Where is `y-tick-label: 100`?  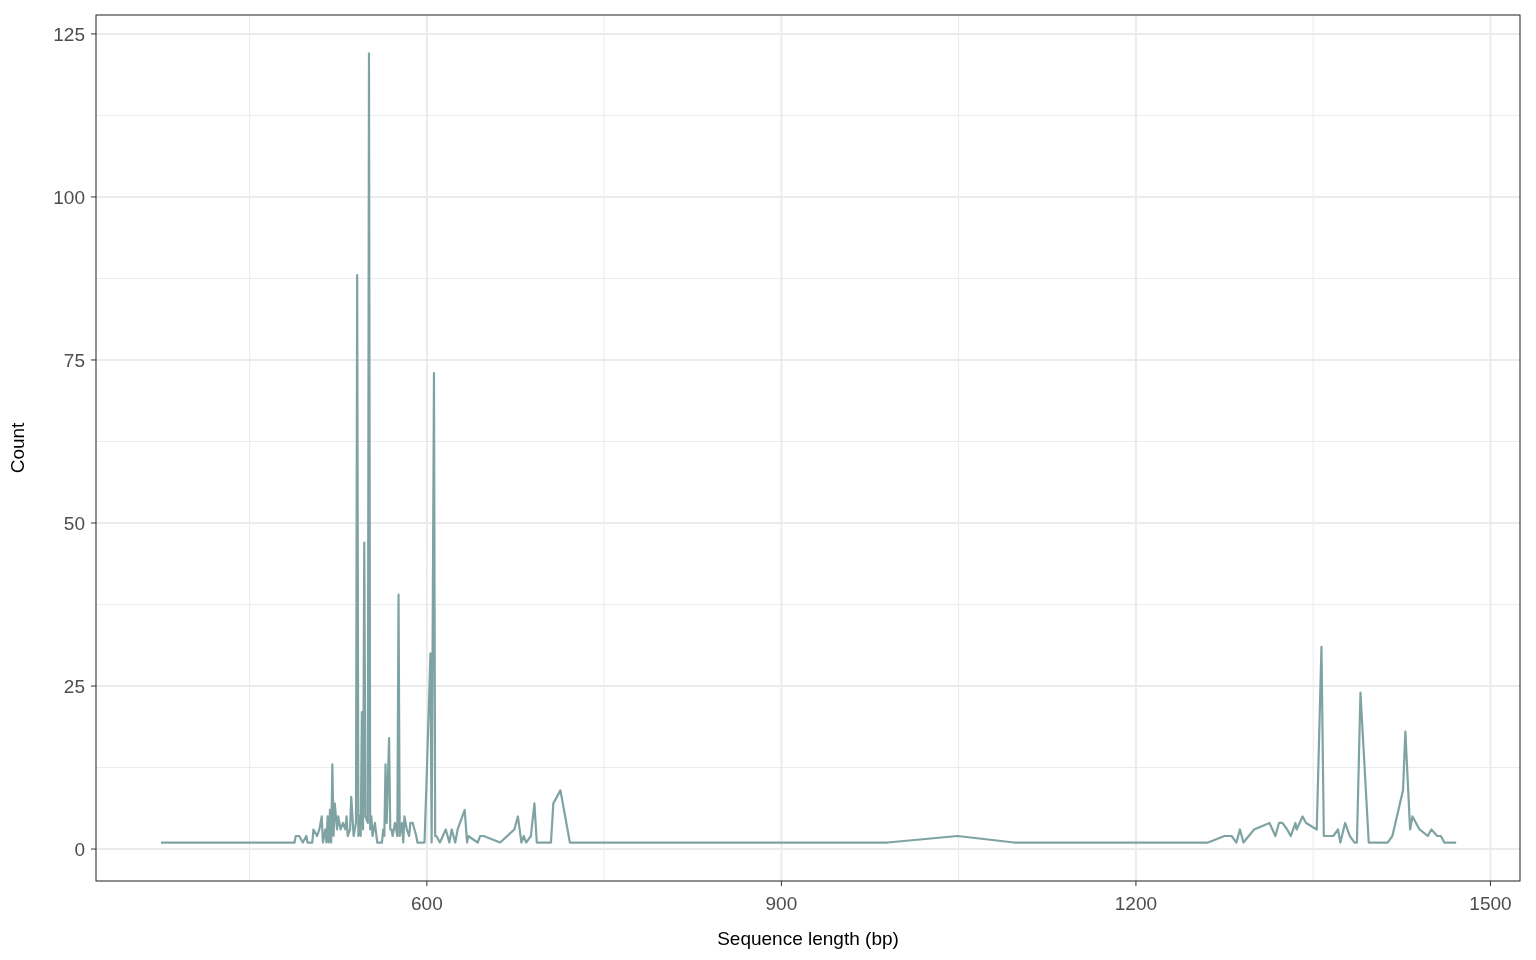 y-tick-label: 100 is located at coordinates (69, 197).